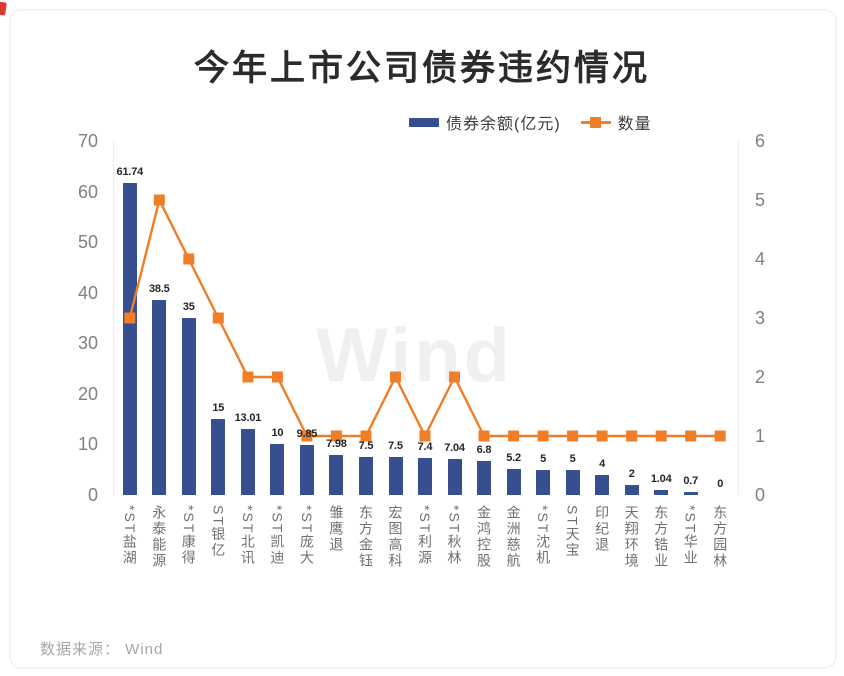  I want to click on right-axis-line, so click(738, 318).